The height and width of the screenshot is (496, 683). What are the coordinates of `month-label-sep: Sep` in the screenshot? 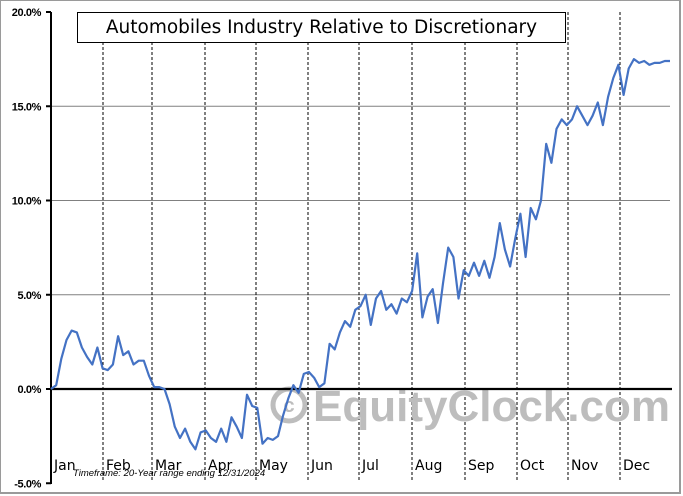 It's located at (481, 466).